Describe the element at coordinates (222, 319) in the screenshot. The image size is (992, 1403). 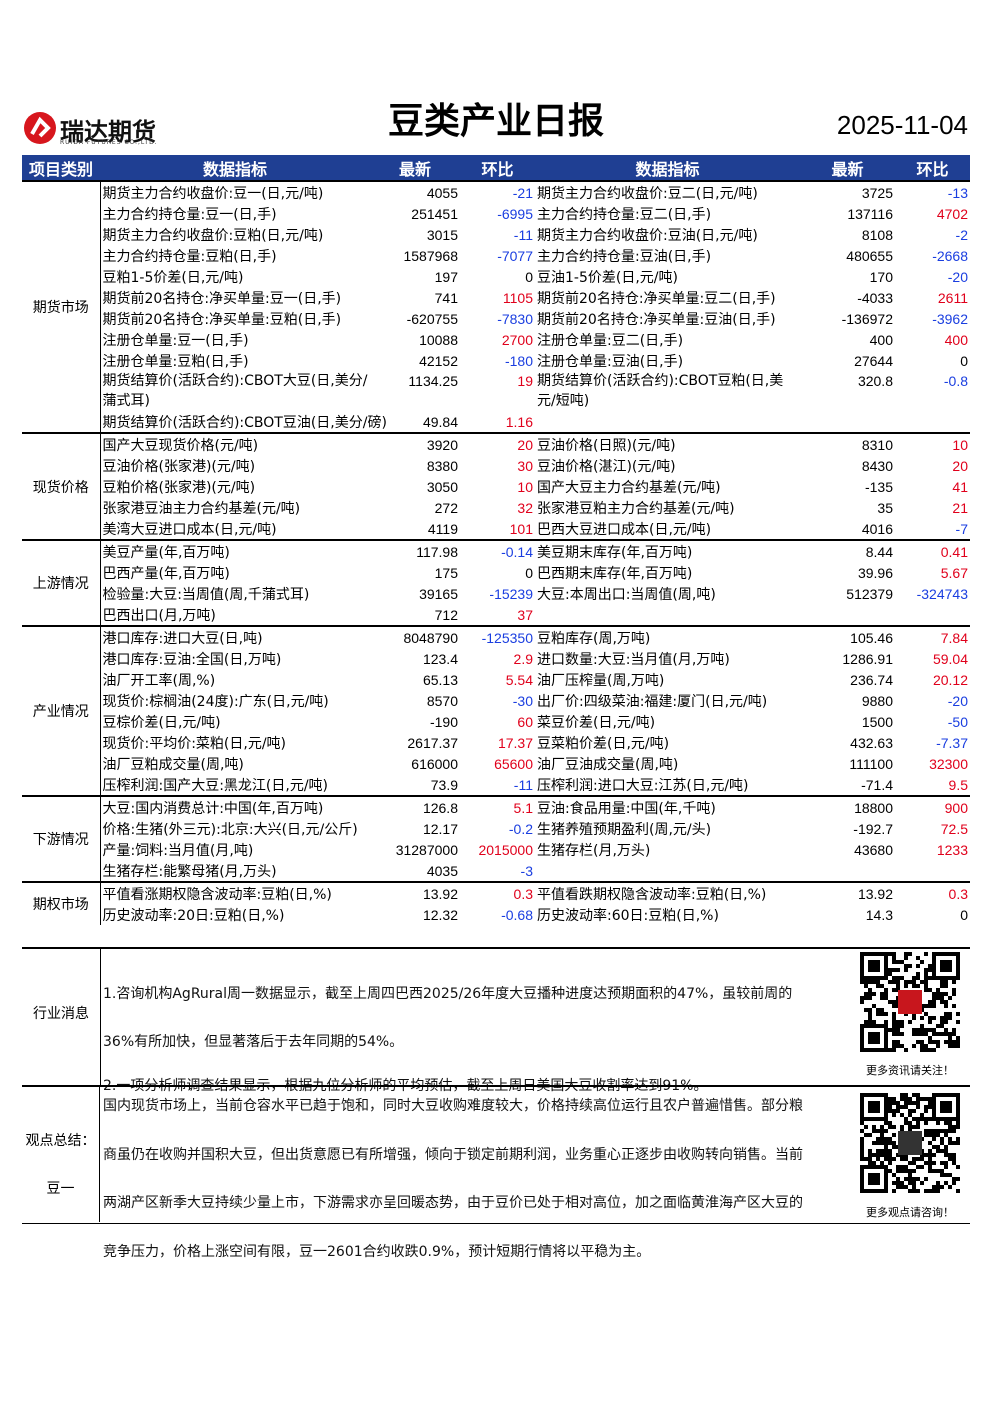
I see `indicator-name: 期货前20名持仓:净买单量:豆粕(日,手)` at that location.